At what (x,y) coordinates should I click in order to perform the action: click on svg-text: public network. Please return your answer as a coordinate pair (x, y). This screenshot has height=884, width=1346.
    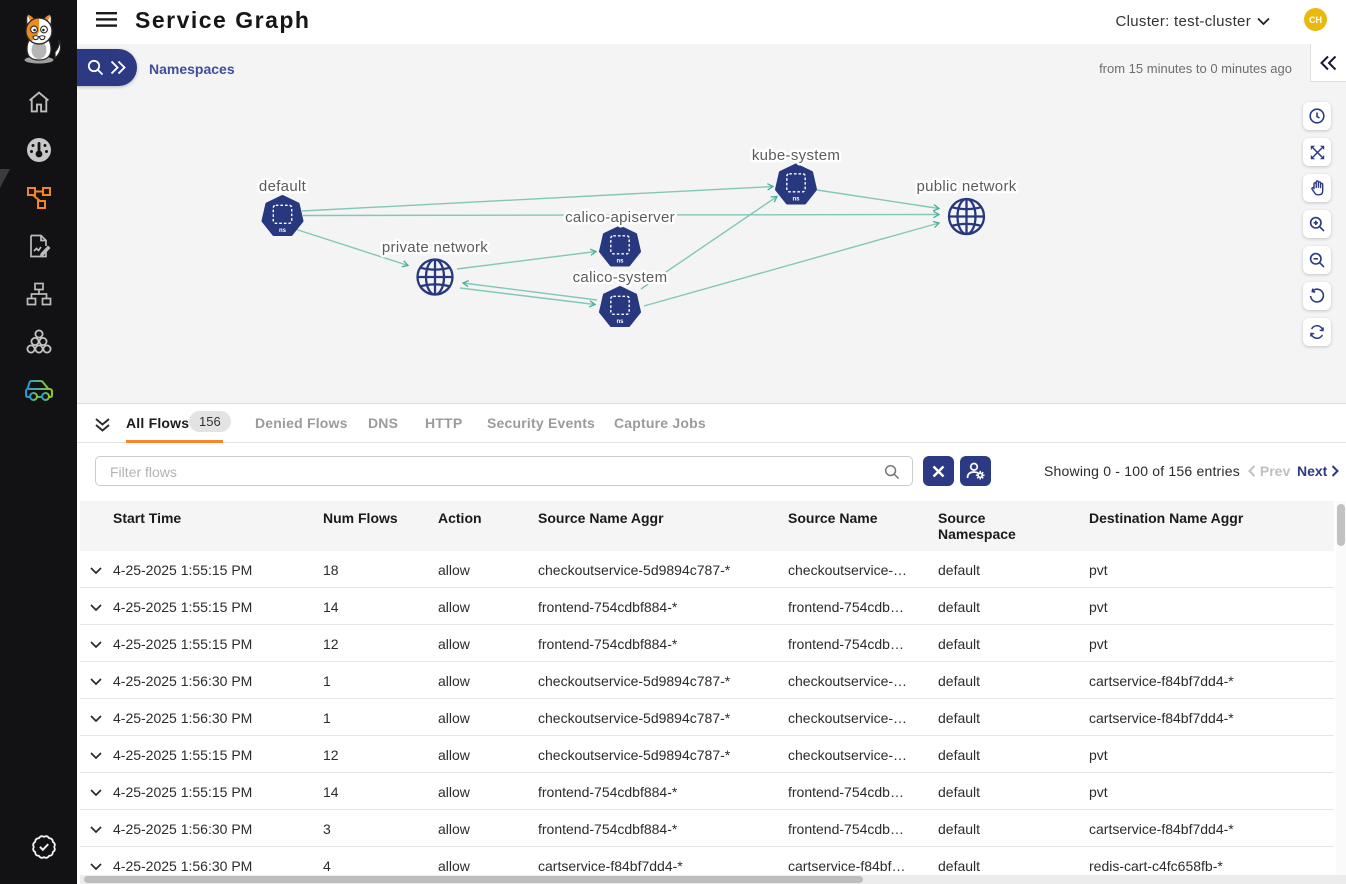
    Looking at the image, I should click on (966, 186).